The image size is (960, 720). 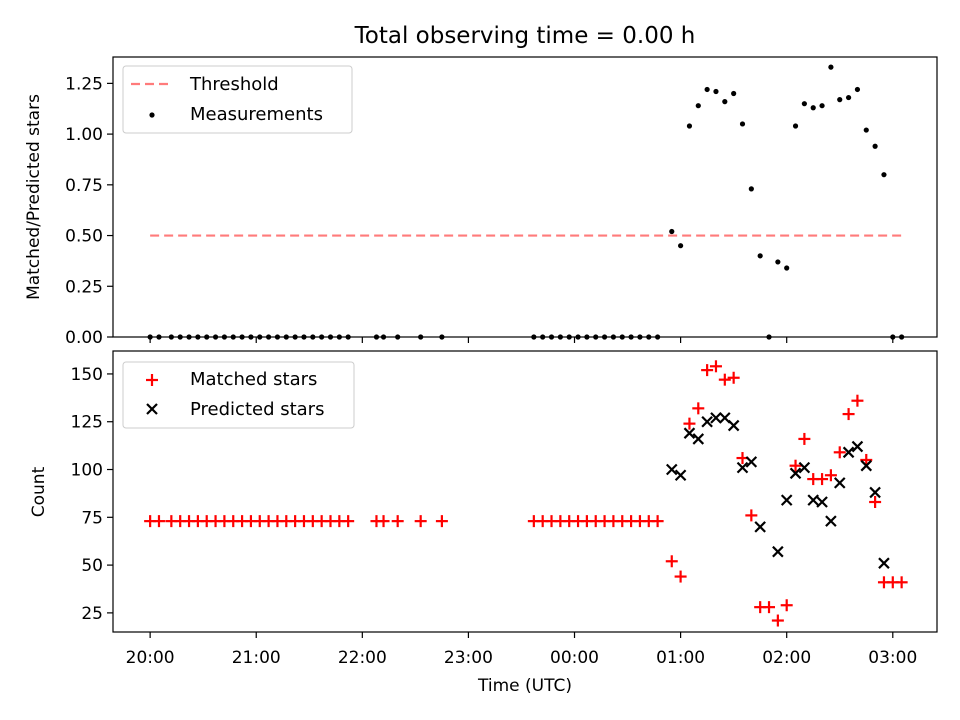 What do you see at coordinates (152, 409) in the screenshot?
I see `predicted-stars-legend-swatch` at bounding box center [152, 409].